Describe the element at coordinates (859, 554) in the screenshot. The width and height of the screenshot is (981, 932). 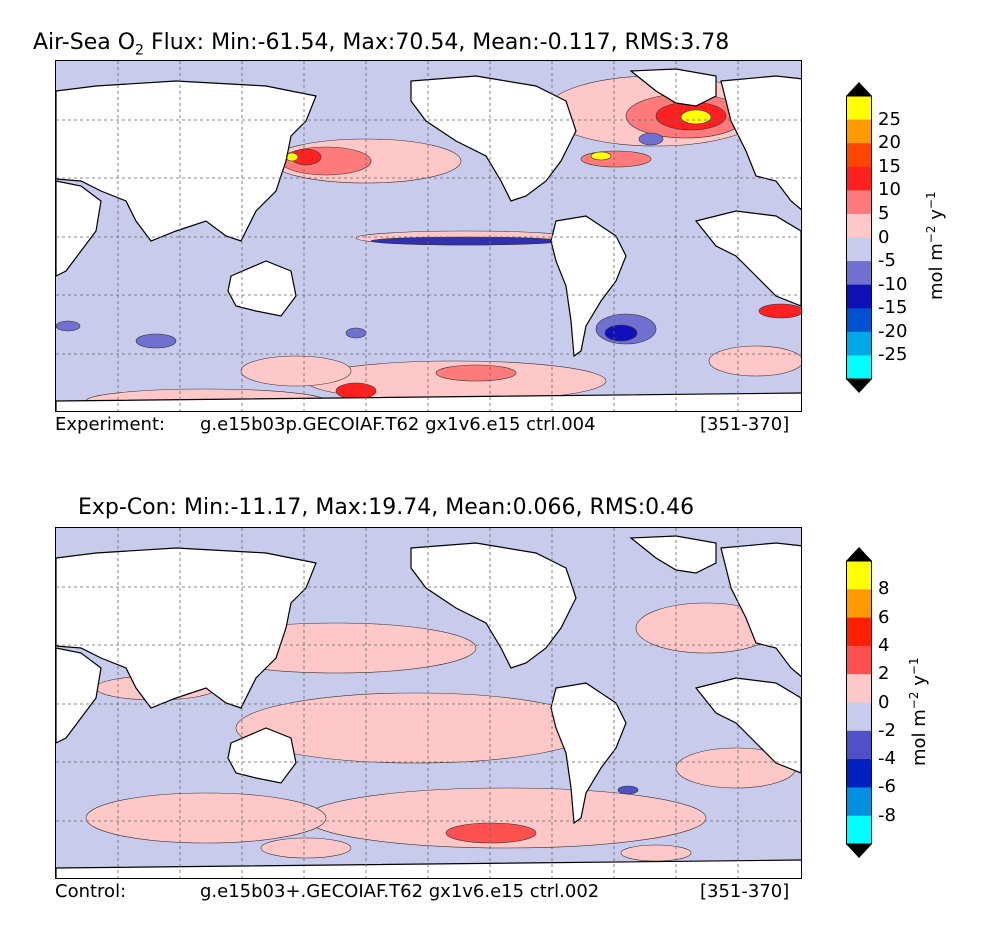
I see `panel2-colorbar-max-arrow` at that location.